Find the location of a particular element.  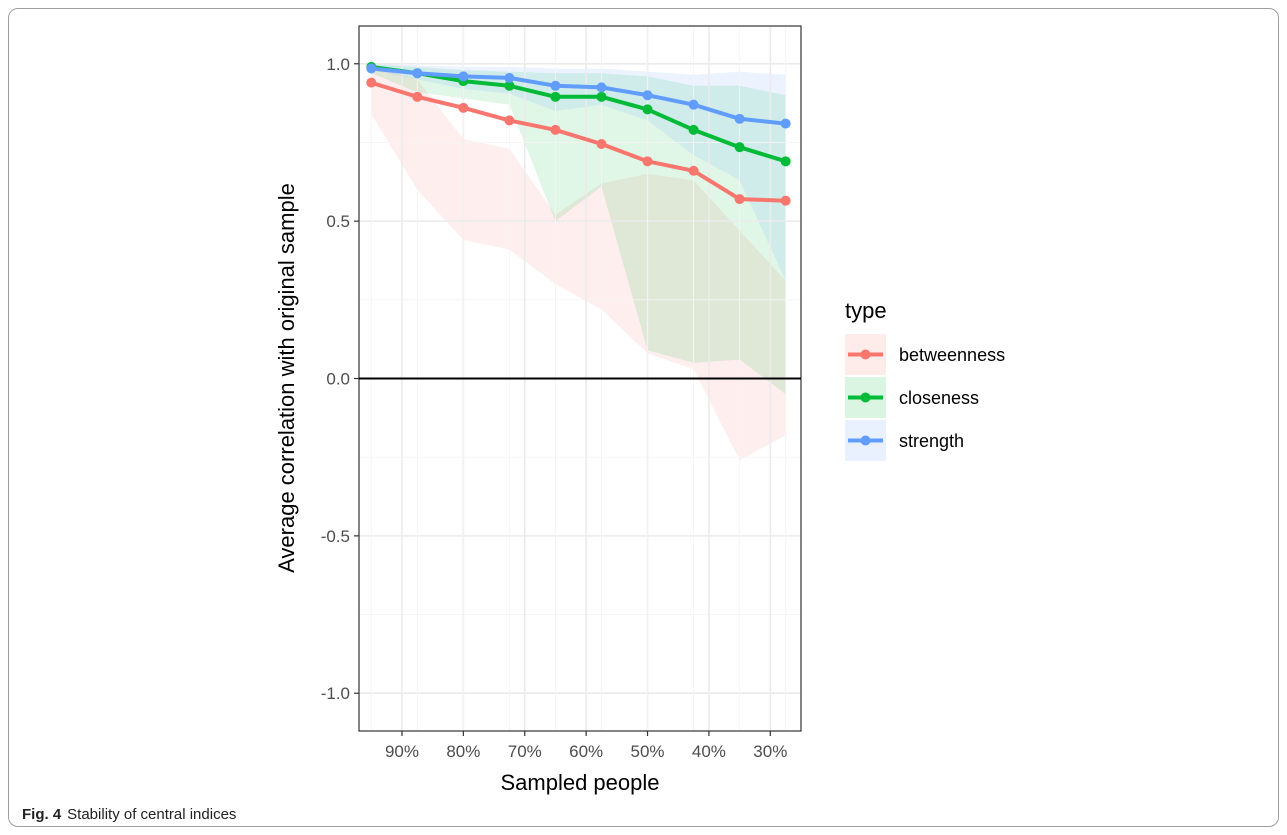

strength-band is located at coordinates (578, 172).